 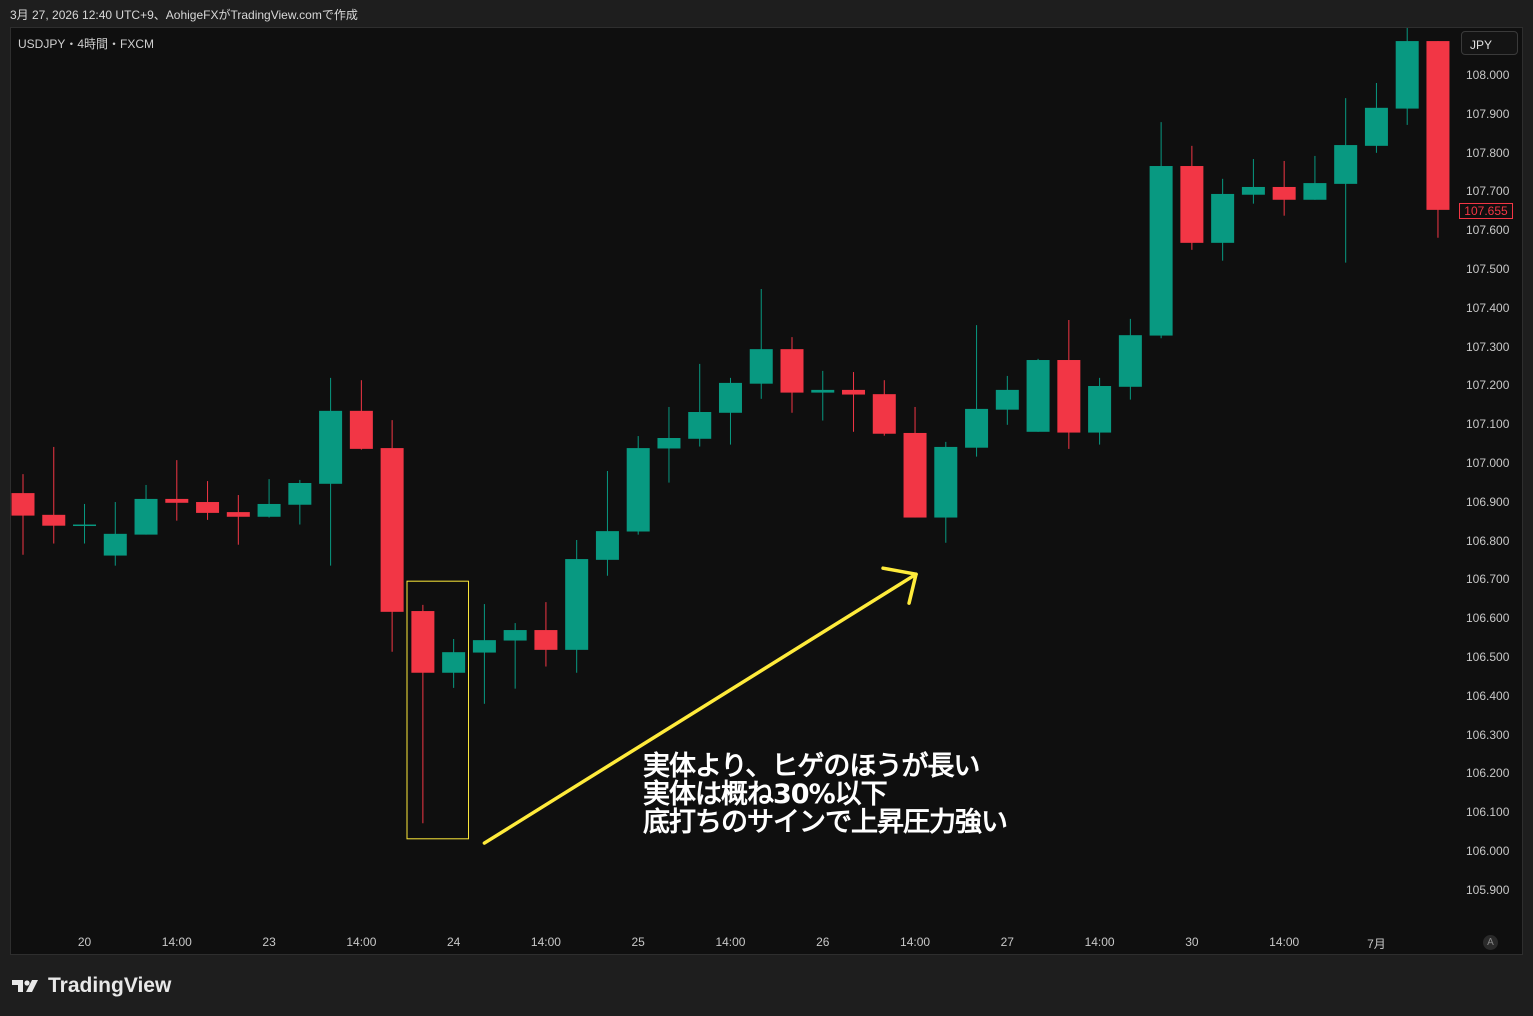 What do you see at coordinates (1488, 540) in the screenshot?
I see `price-tick-label: 106.800` at bounding box center [1488, 540].